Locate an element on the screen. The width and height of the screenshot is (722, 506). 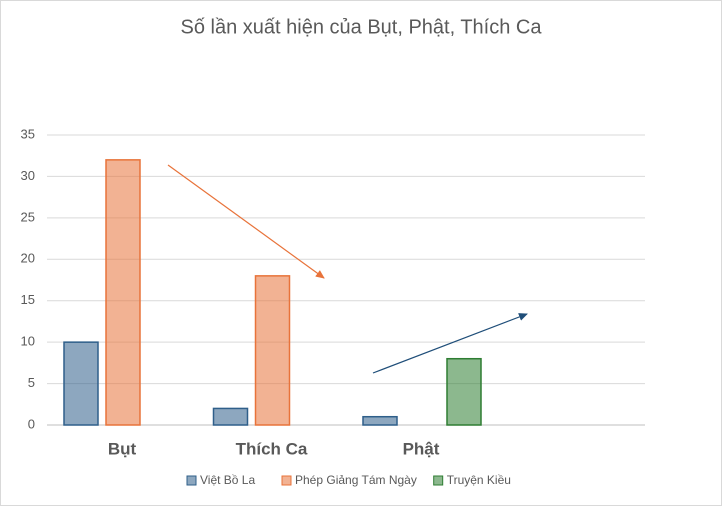
y-tick-label: 0 is located at coordinates (31, 423).